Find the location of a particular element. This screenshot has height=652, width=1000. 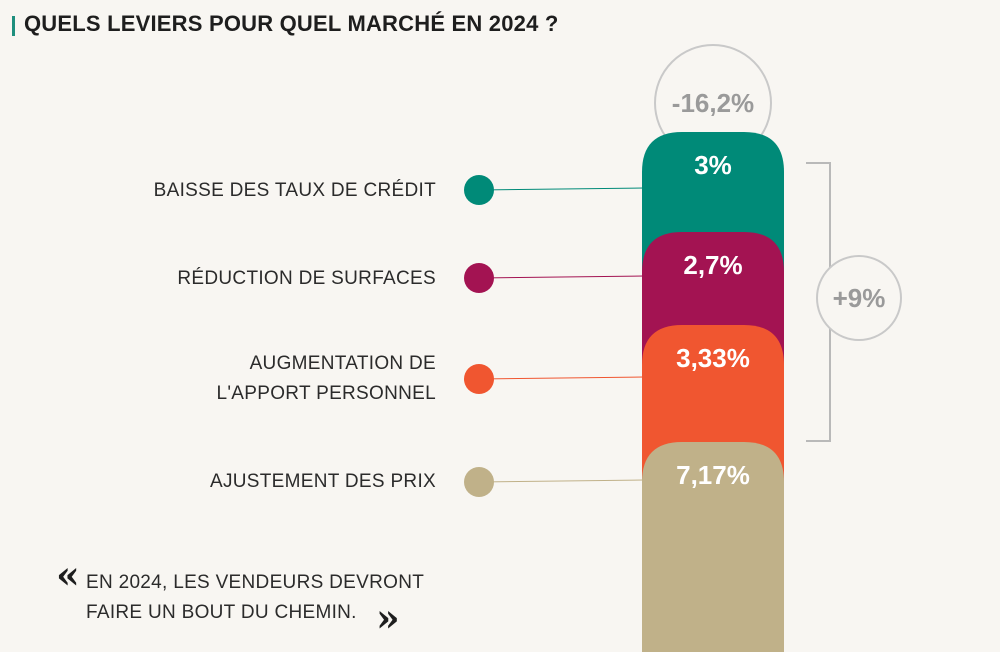

total-label: -16,2% is located at coordinates (713, 103).